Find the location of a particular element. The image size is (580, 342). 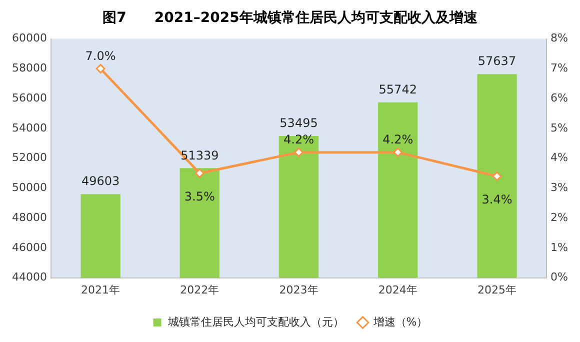

y2-tick-label: 8% is located at coordinates (559, 38).